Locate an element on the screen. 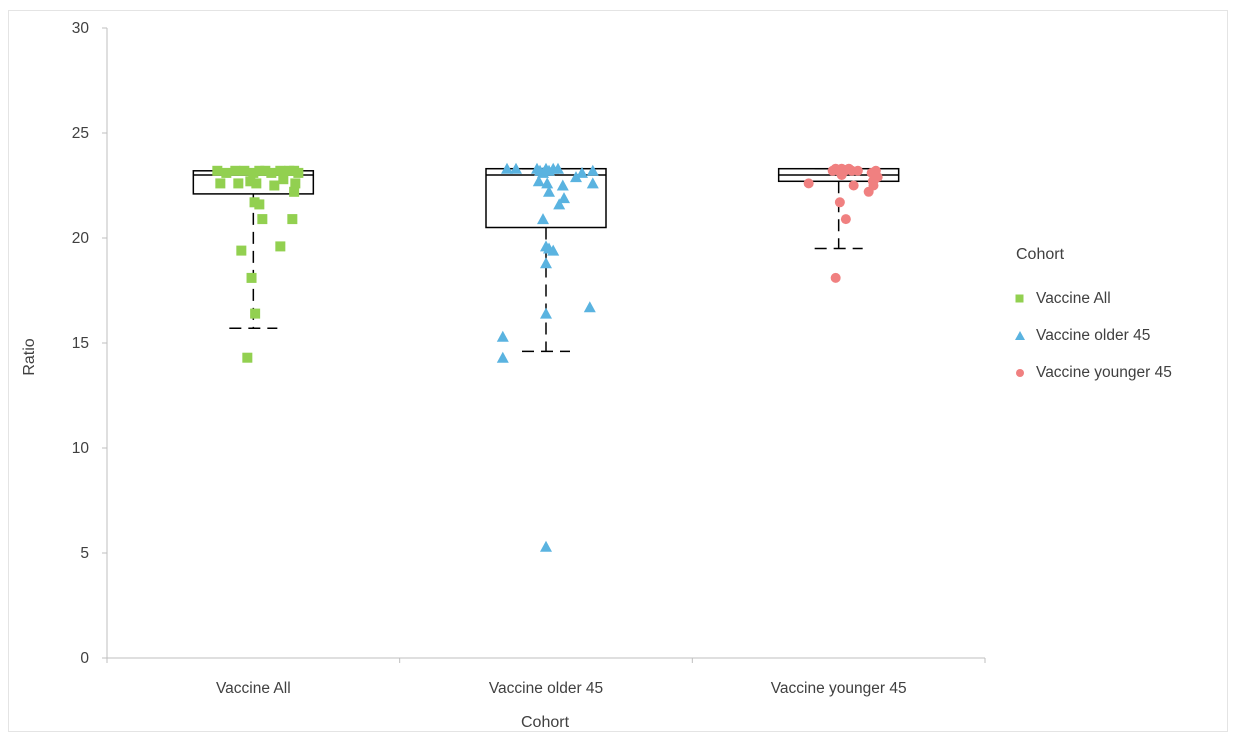 Image resolution: width=1235 pixels, height=736 pixels. x-tick-label: Vaccine older 45 is located at coordinates (546, 688).